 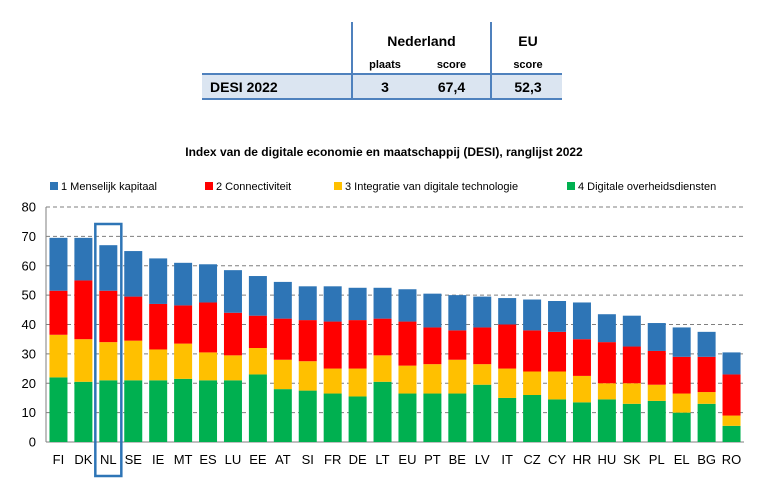 I want to click on y-tick-label: 70, so click(x=29, y=236).